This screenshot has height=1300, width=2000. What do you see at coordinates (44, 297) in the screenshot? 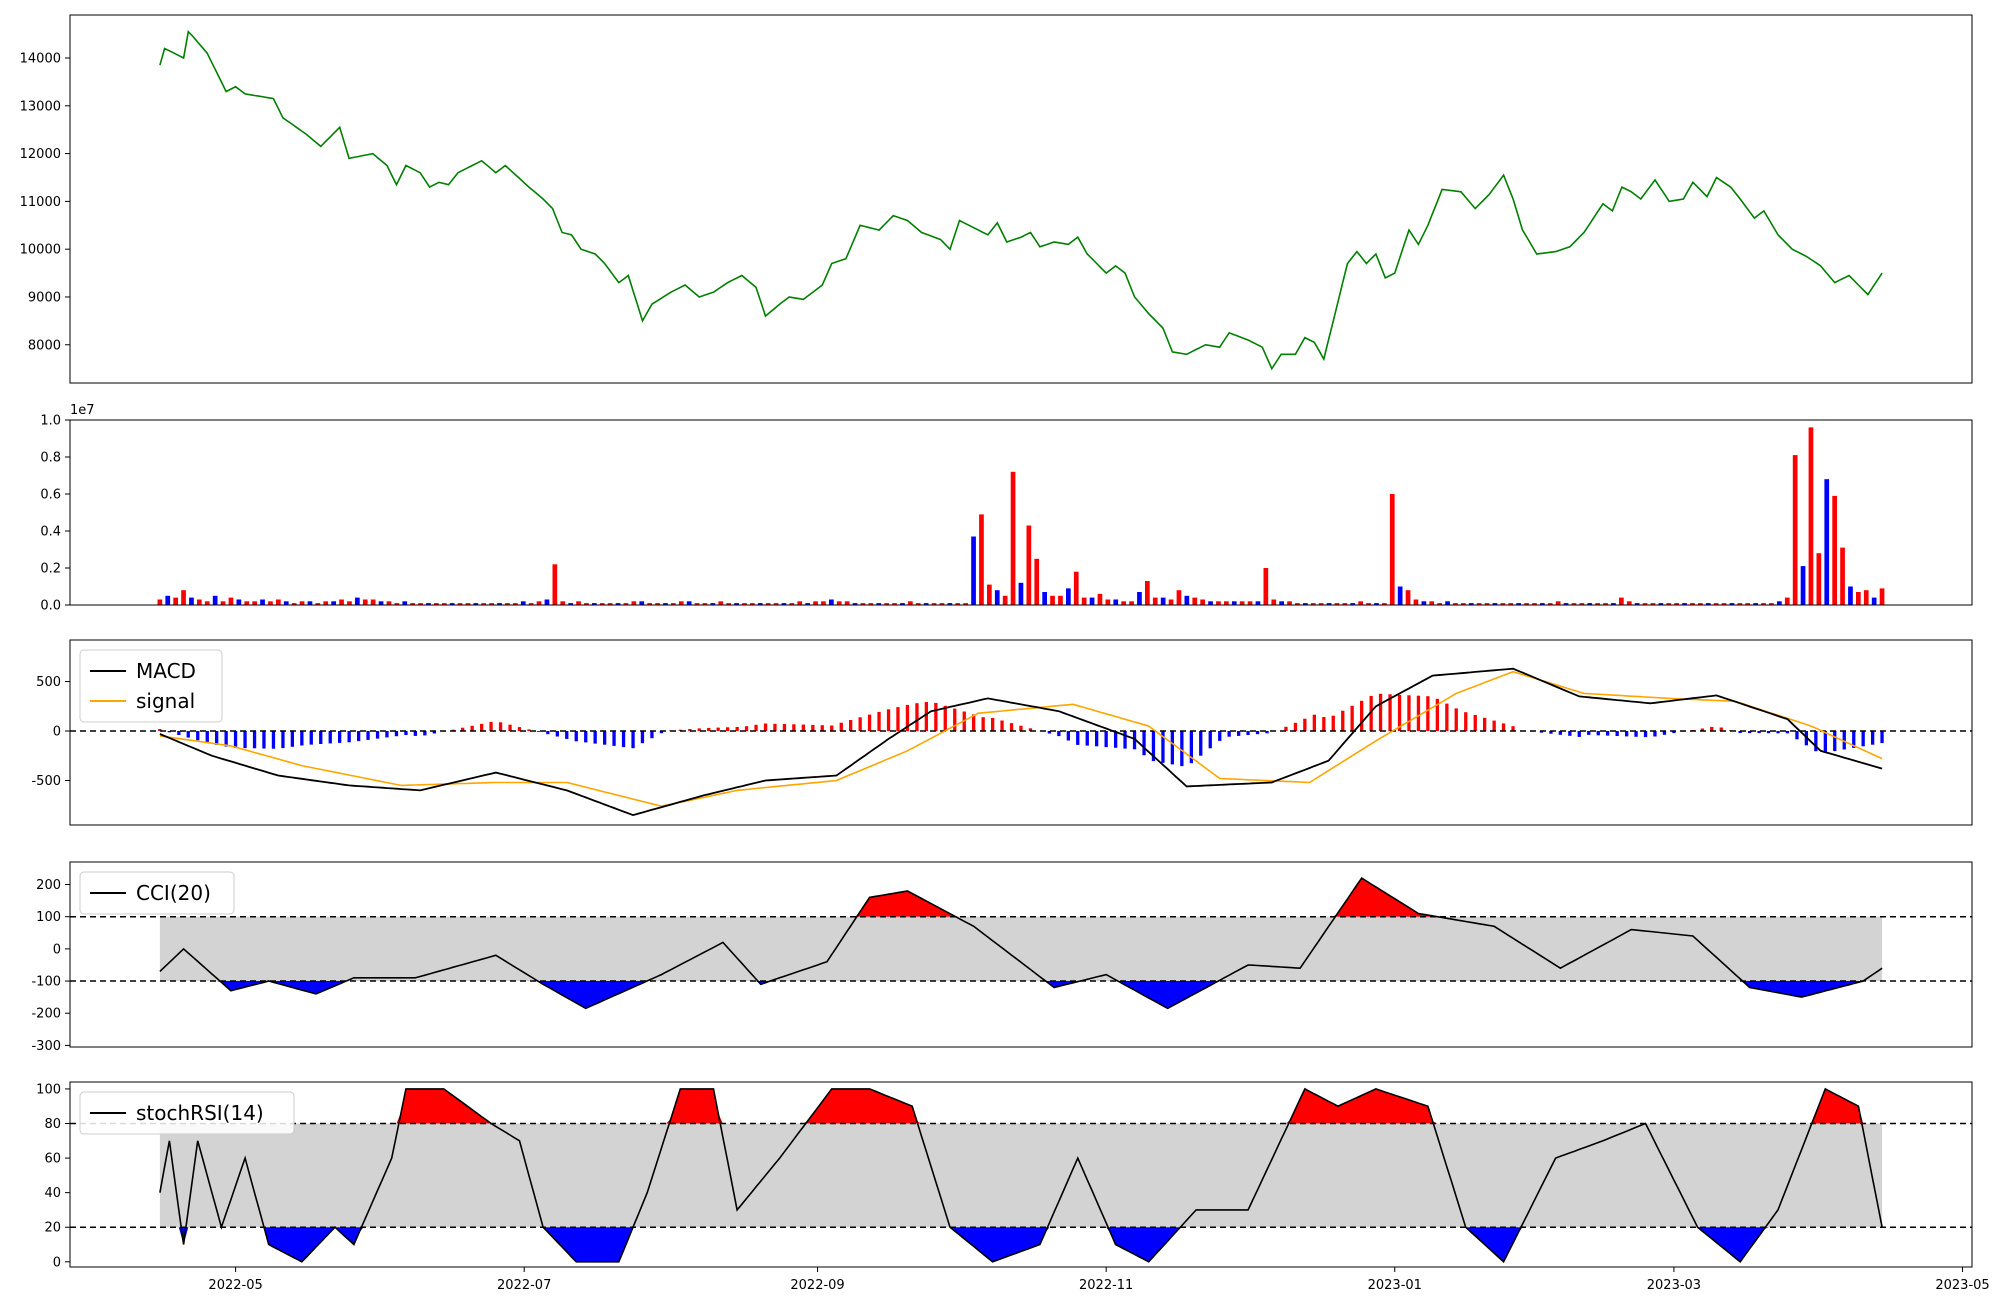
I see `price-ytick-label: 9000` at bounding box center [44, 297].